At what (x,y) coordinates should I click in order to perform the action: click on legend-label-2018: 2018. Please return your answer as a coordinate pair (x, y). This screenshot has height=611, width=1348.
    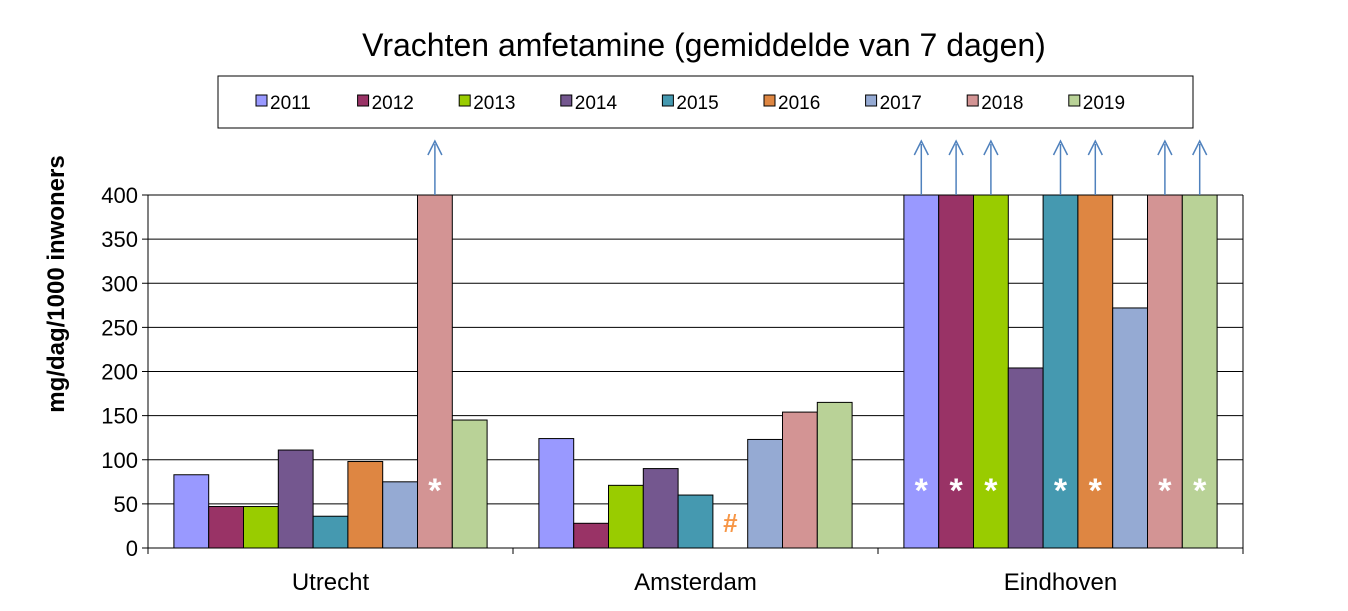
    Looking at the image, I should click on (1002, 103).